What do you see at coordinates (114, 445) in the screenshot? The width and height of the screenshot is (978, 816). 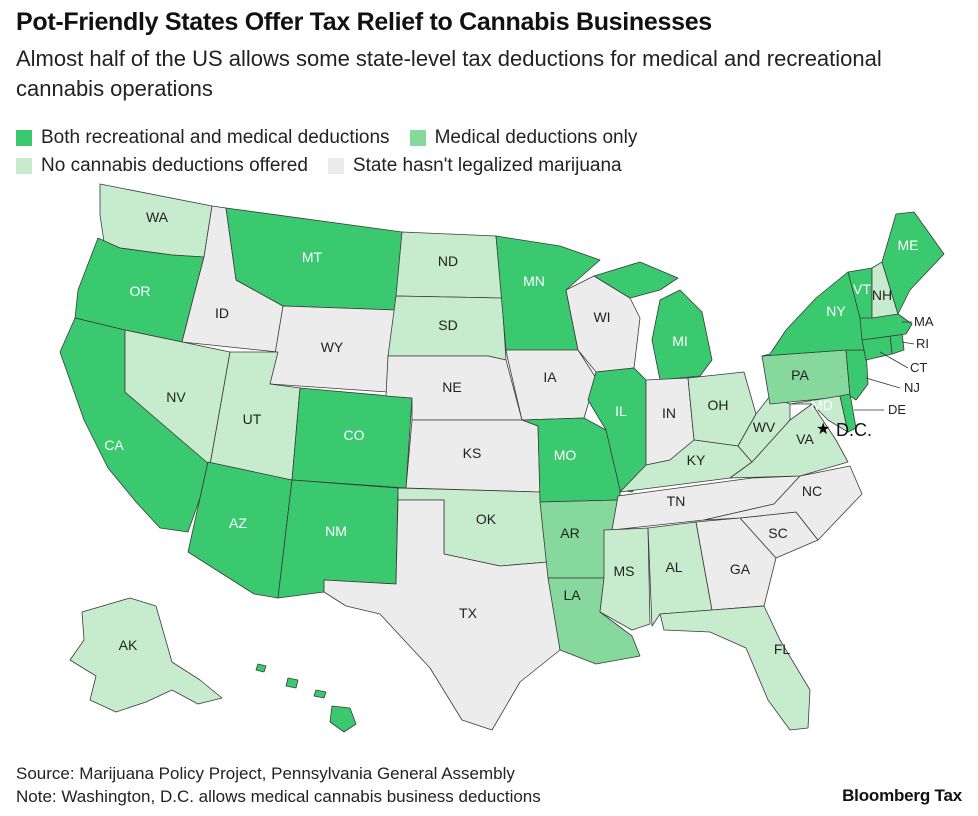 I see `label-CA: CA` at bounding box center [114, 445].